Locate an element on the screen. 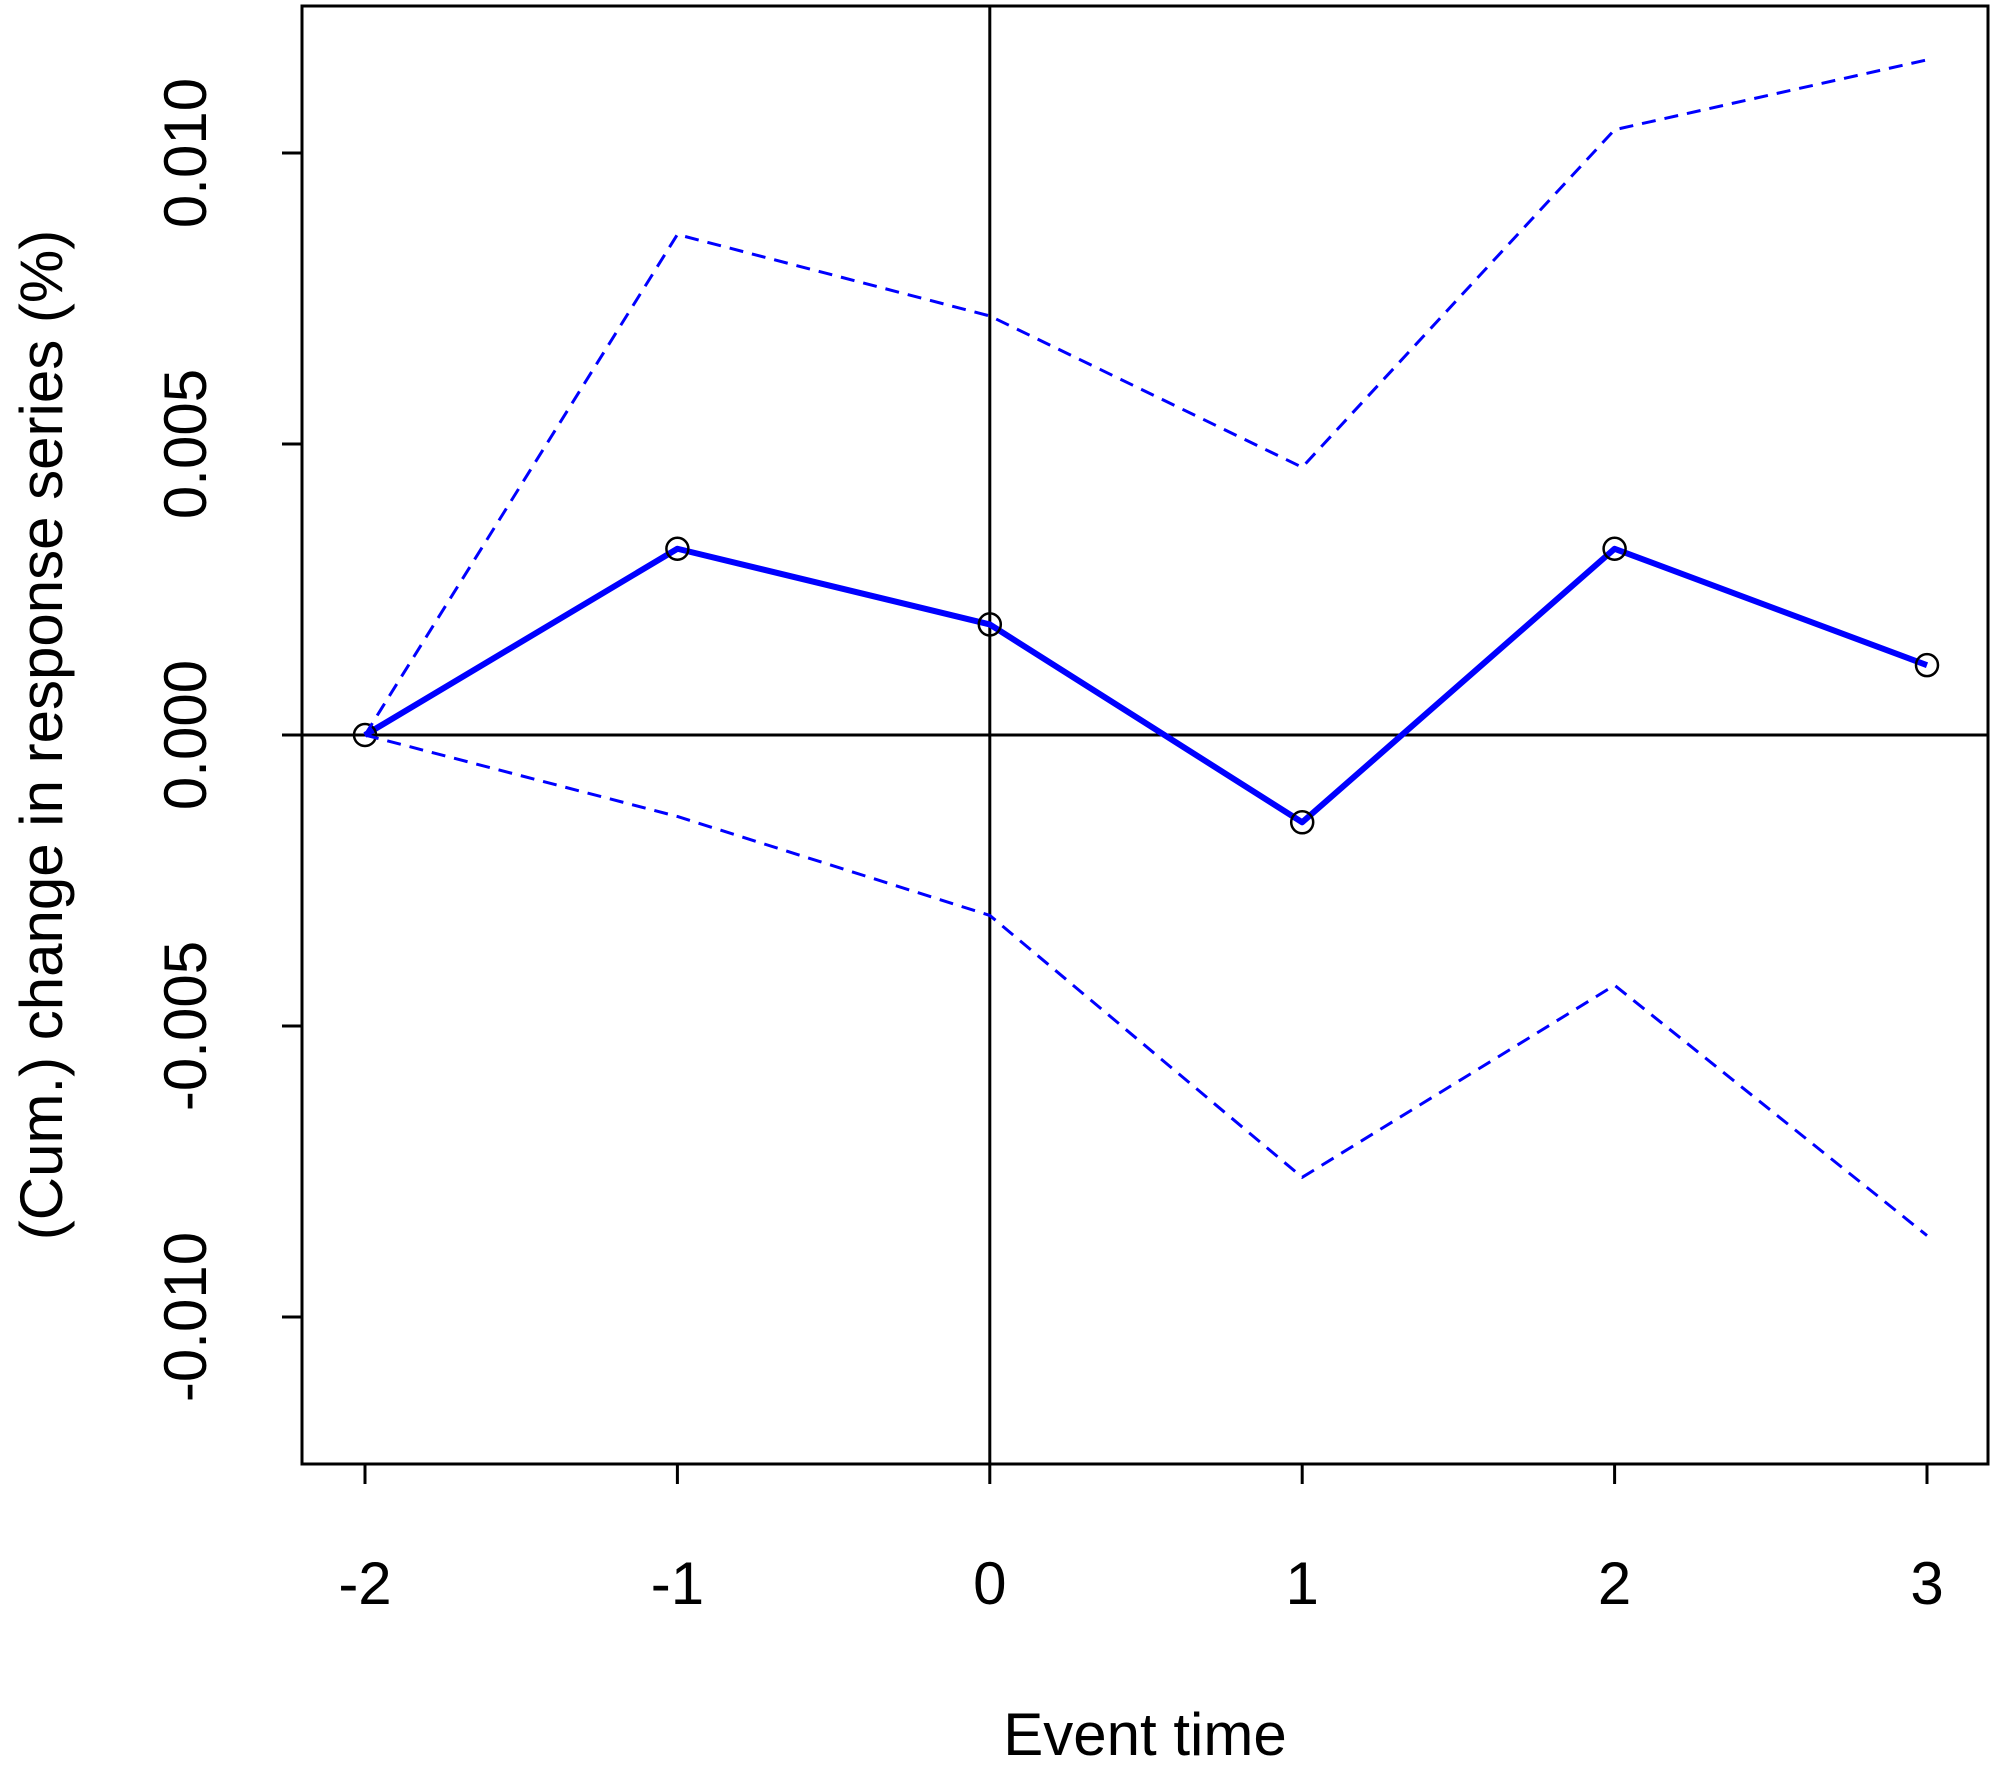 This screenshot has width=1995, height=1766. x-tick-label: 1 is located at coordinates (1302, 1583).